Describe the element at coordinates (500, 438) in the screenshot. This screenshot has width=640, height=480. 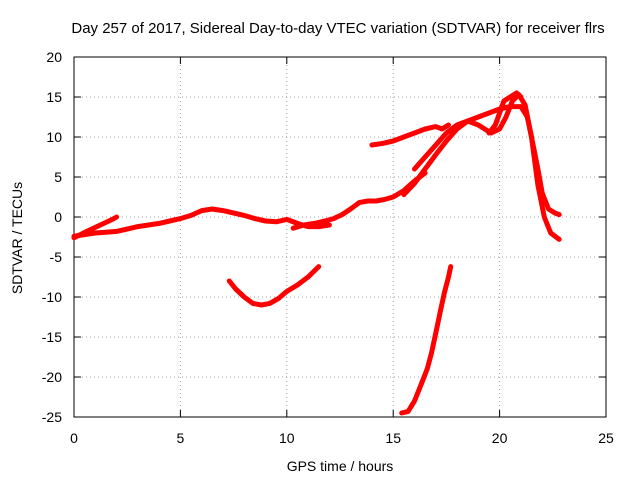
I see `x-tick-label: 20` at that location.